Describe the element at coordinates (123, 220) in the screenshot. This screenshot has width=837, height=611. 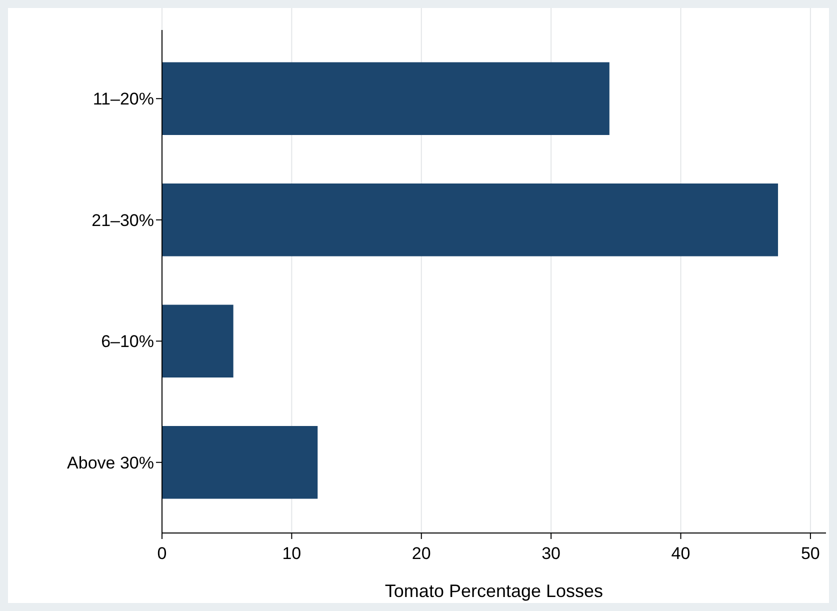
I see `y-tick-label: 21–30%` at that location.